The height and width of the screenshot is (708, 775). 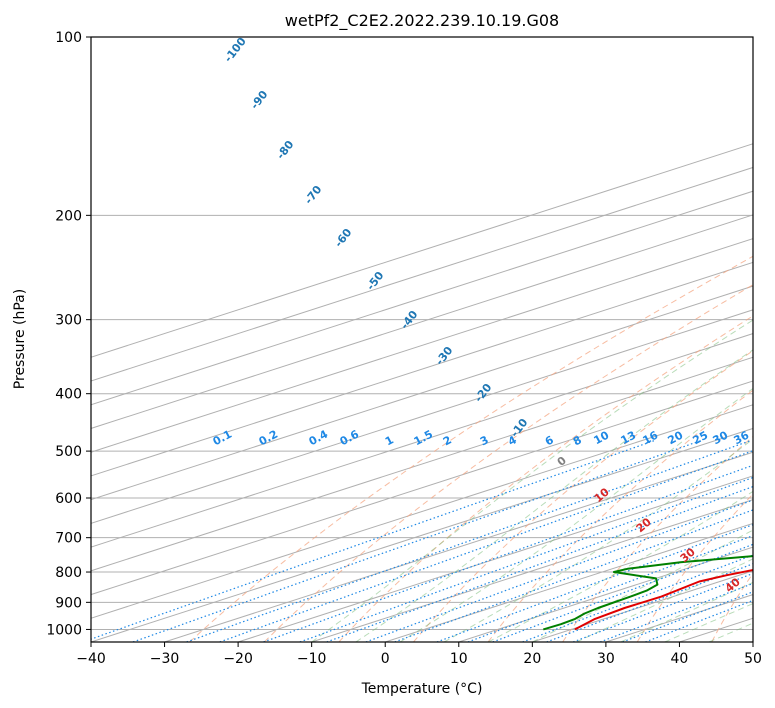 What do you see at coordinates (238, 659) in the screenshot?
I see `x-tick-label: −20` at bounding box center [238, 659].